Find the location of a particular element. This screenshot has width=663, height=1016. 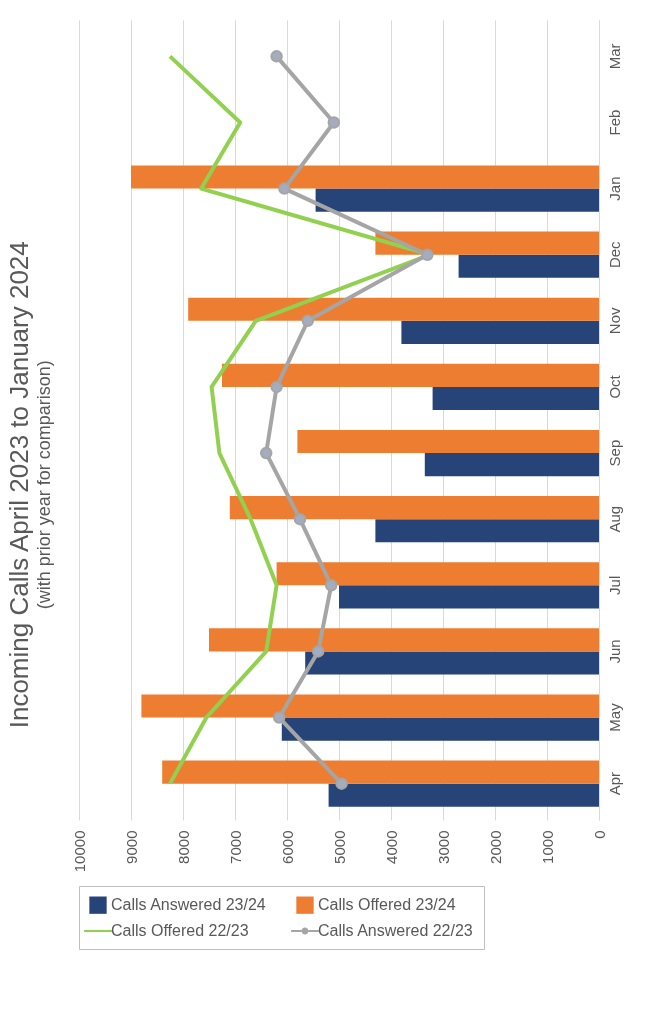

legend-label: Calls Offered 22/23 is located at coordinates (180, 930).